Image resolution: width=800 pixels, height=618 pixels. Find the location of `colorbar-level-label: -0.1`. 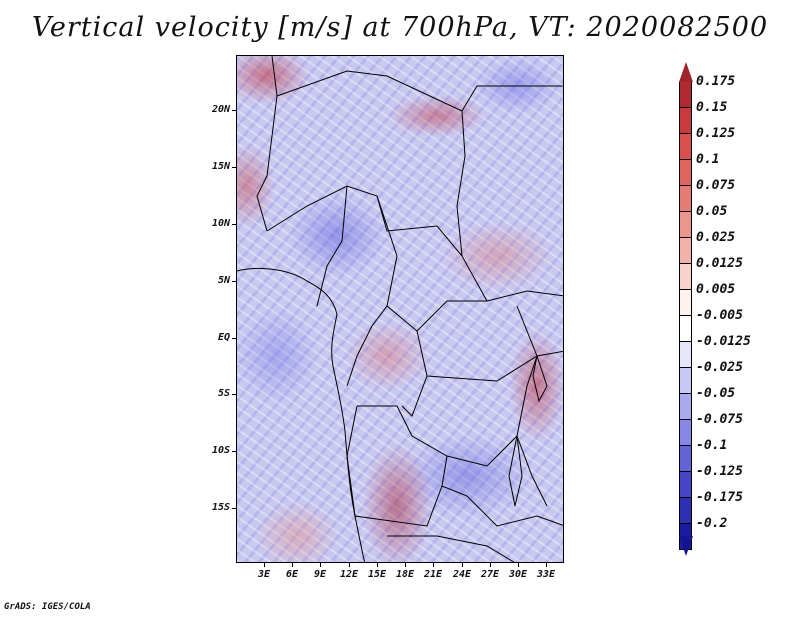

colorbar-level-label: -0.1 is located at coordinates (712, 445).